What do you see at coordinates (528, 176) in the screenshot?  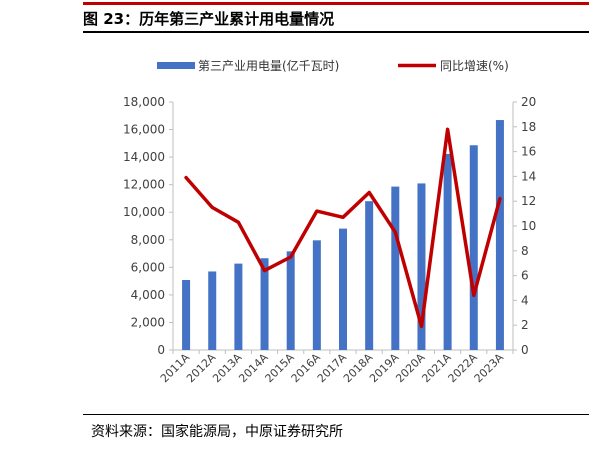 I see `right-tick-label: 14` at bounding box center [528, 176].